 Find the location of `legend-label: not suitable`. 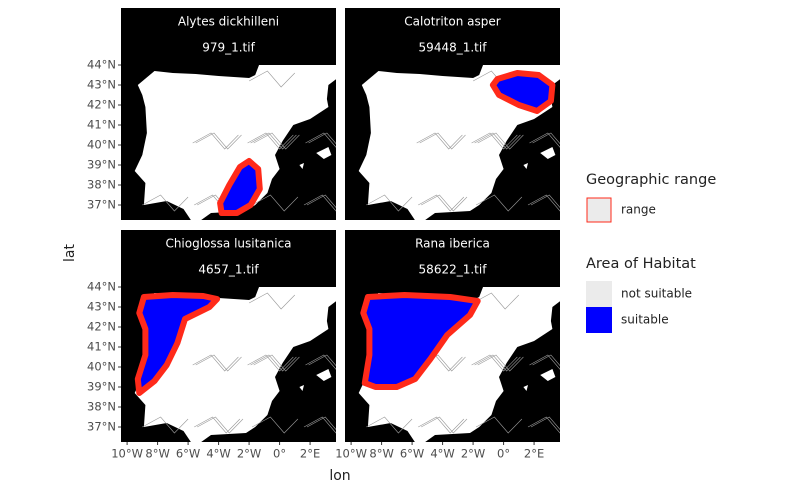

legend-label: not suitable is located at coordinates (656, 294).